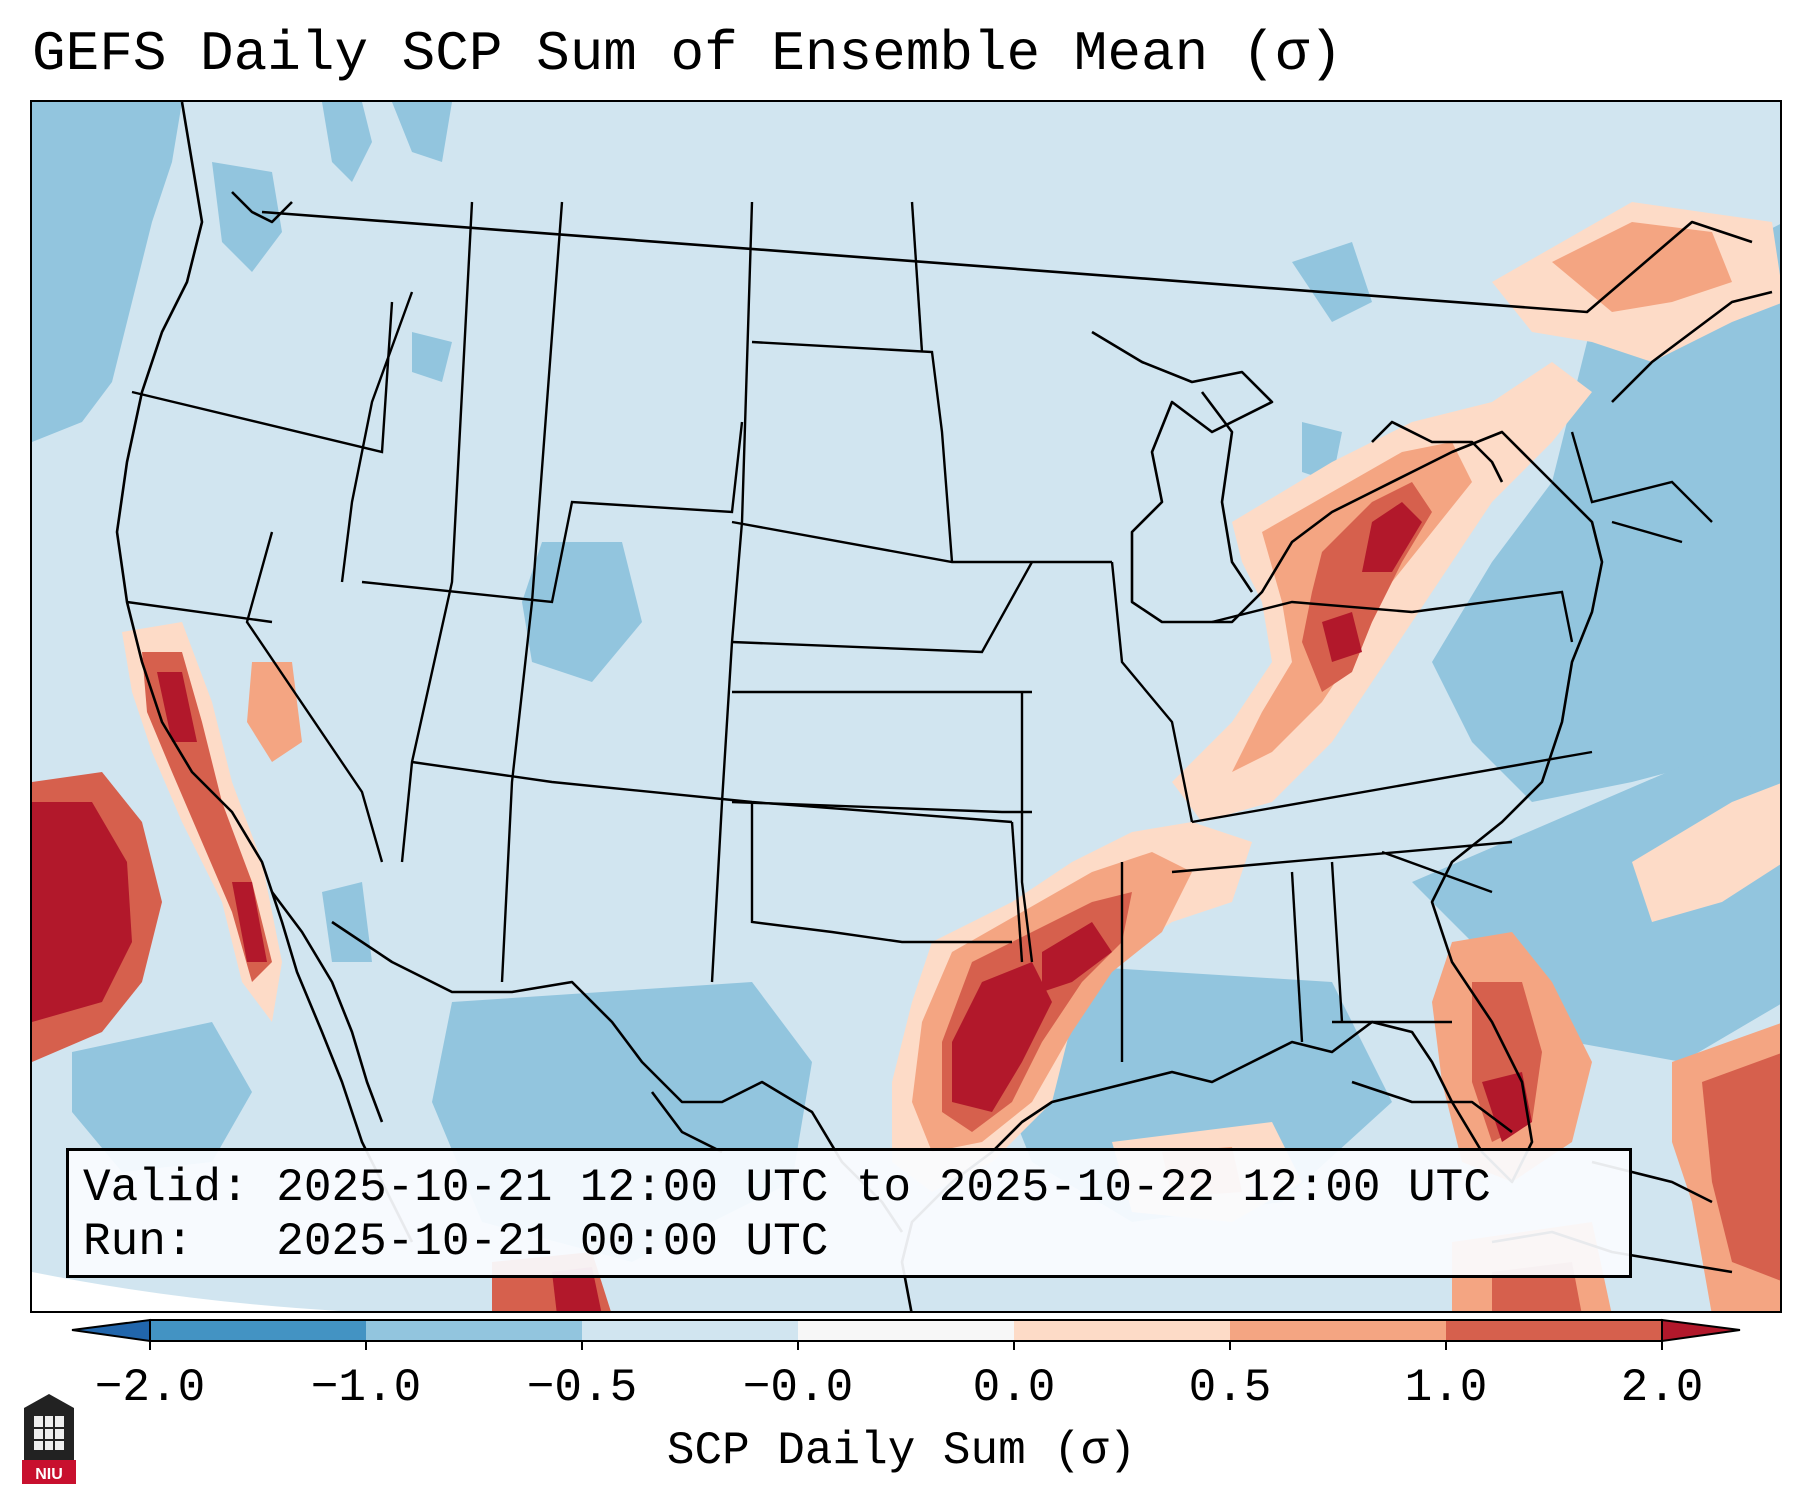 The width and height of the screenshot is (1803, 1506). I want to click on atlantic-negative-region, so click(1606, 513).